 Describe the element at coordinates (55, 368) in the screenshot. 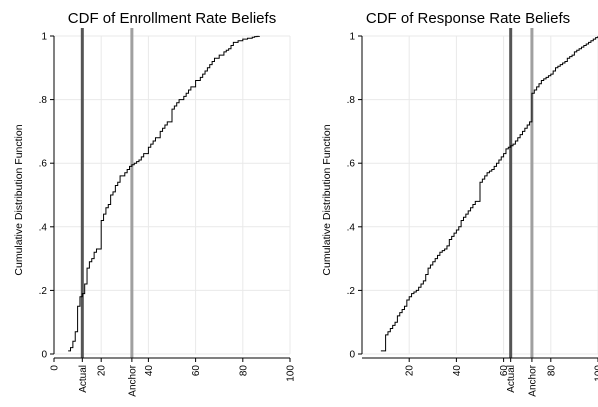

I see `x-tick-label: 0` at that location.